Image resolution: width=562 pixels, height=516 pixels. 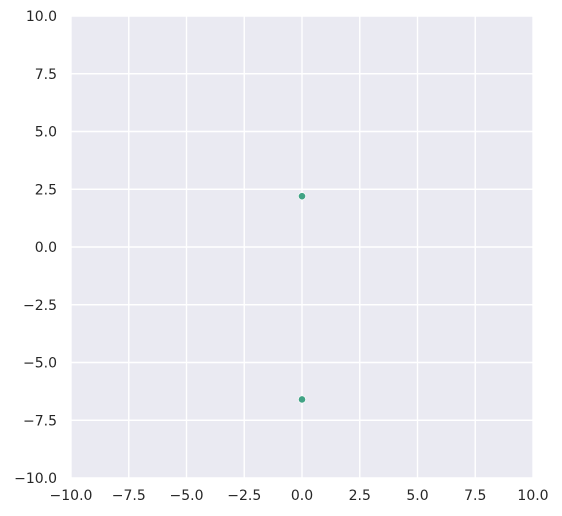 I want to click on y-tick-label: 0.0, so click(x=46, y=248).